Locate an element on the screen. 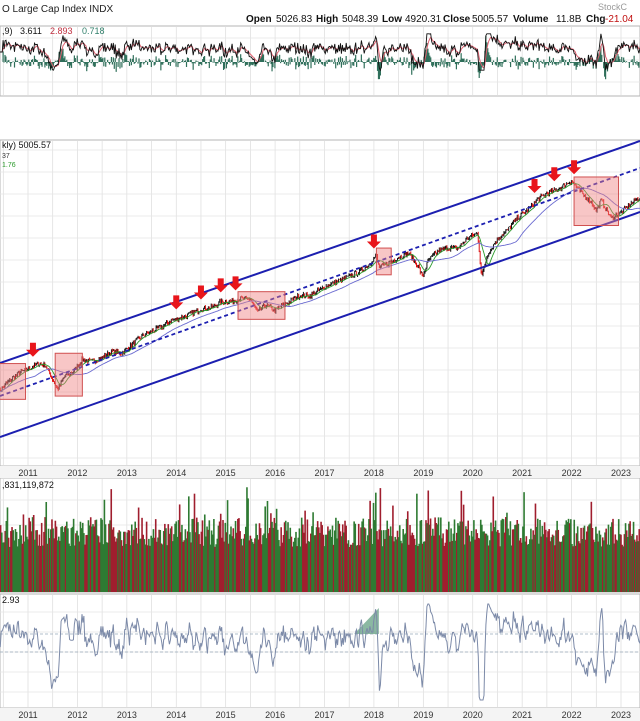 The image size is (640, 721). low-label: Low is located at coordinates (392, 19).